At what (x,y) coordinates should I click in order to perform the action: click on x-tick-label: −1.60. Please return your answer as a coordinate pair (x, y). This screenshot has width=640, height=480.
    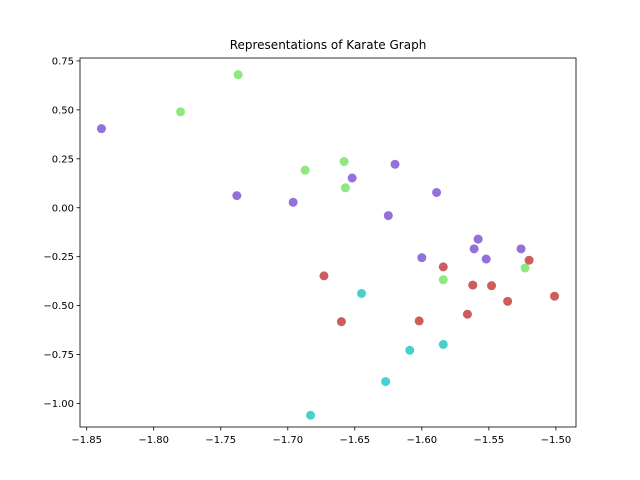
    Looking at the image, I should click on (422, 440).